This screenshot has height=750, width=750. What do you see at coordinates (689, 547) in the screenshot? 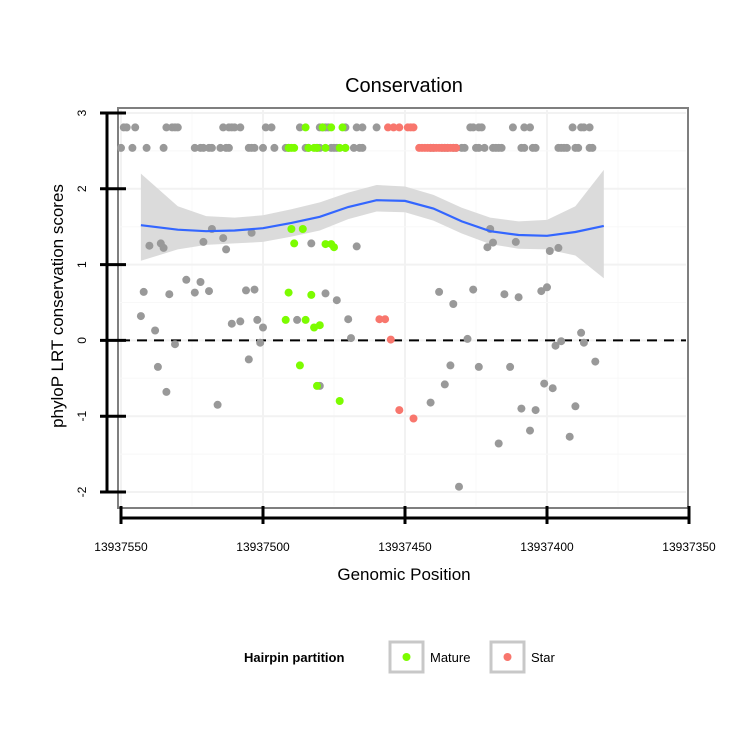
I see `x-tick-label: 13937350` at bounding box center [689, 547].